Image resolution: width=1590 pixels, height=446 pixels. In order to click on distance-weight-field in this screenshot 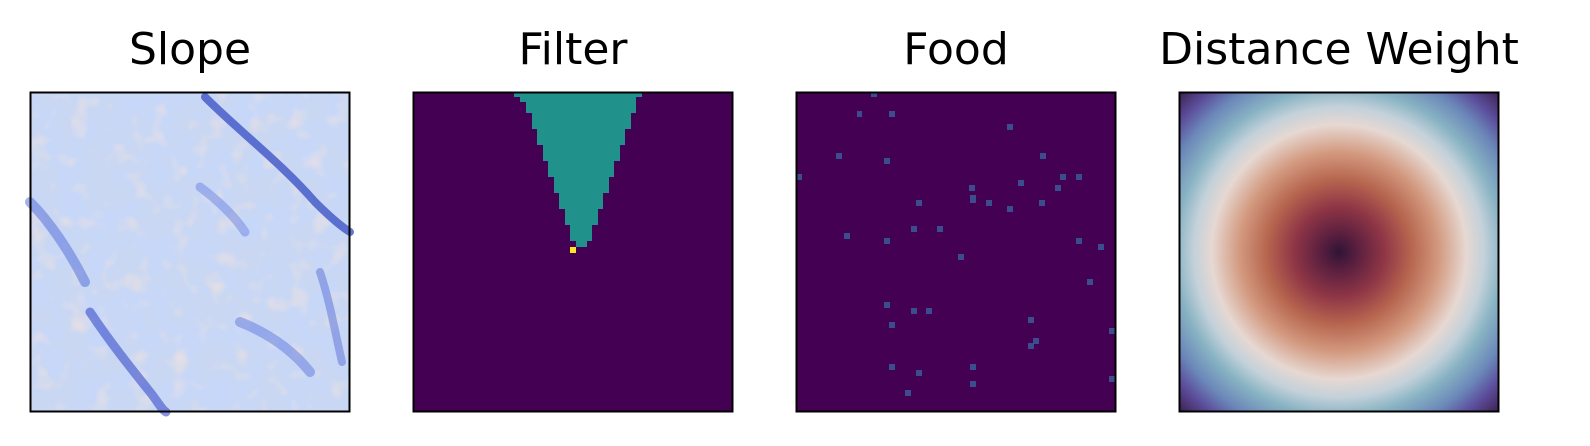, I will do `click(1339, 252)`.